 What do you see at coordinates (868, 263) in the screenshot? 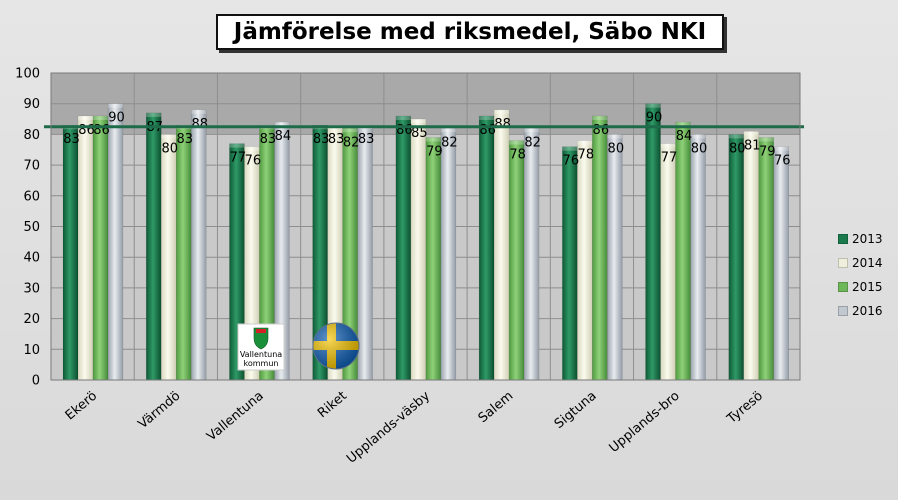
I see `legend-item-2014: 2014` at bounding box center [868, 263].